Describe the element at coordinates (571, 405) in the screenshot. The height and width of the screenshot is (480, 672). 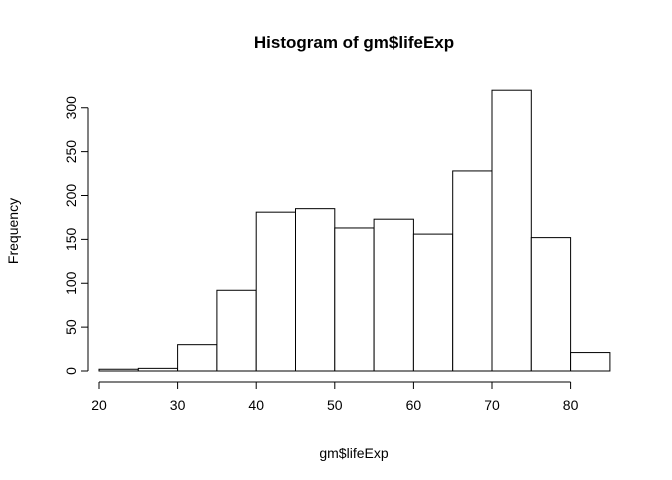
I see `x-tick-label: 80` at that location.